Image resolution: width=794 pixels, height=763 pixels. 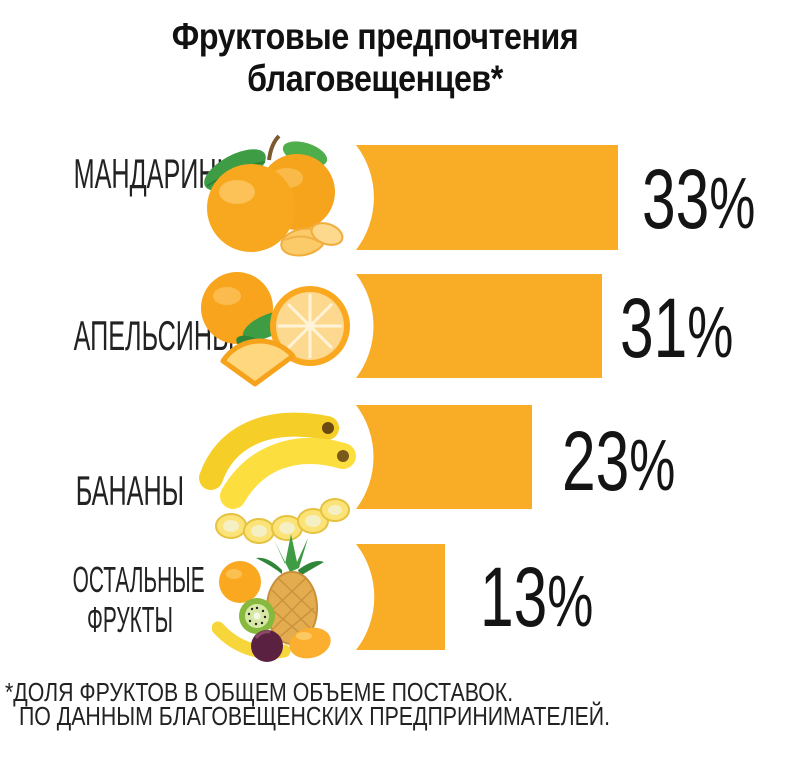 I want to click on value-number: 23, so click(x=596, y=461).